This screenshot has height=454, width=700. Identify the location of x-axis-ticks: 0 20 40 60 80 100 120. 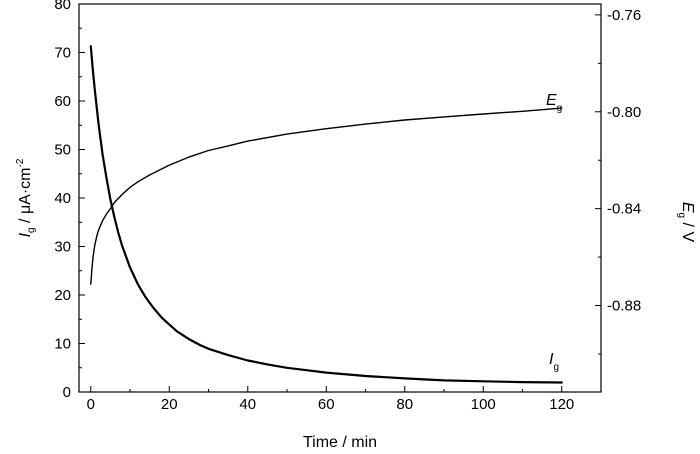
(330, 399).